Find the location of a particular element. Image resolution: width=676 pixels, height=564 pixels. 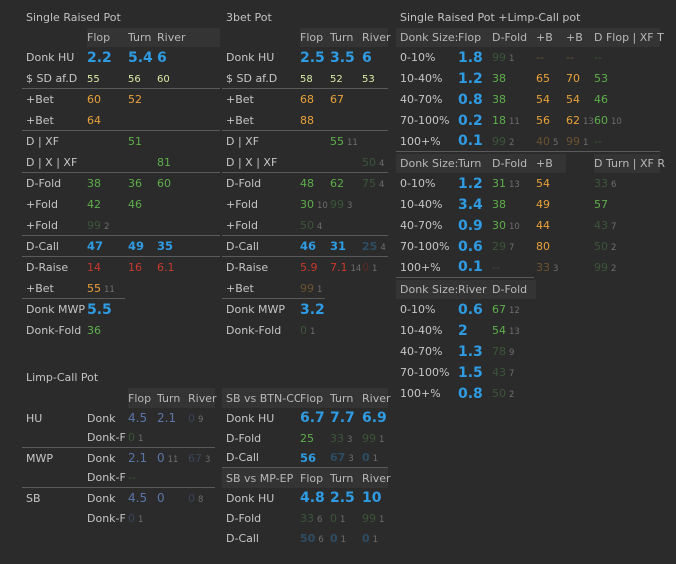

stat-value: 6.1 is located at coordinates (188, 267).